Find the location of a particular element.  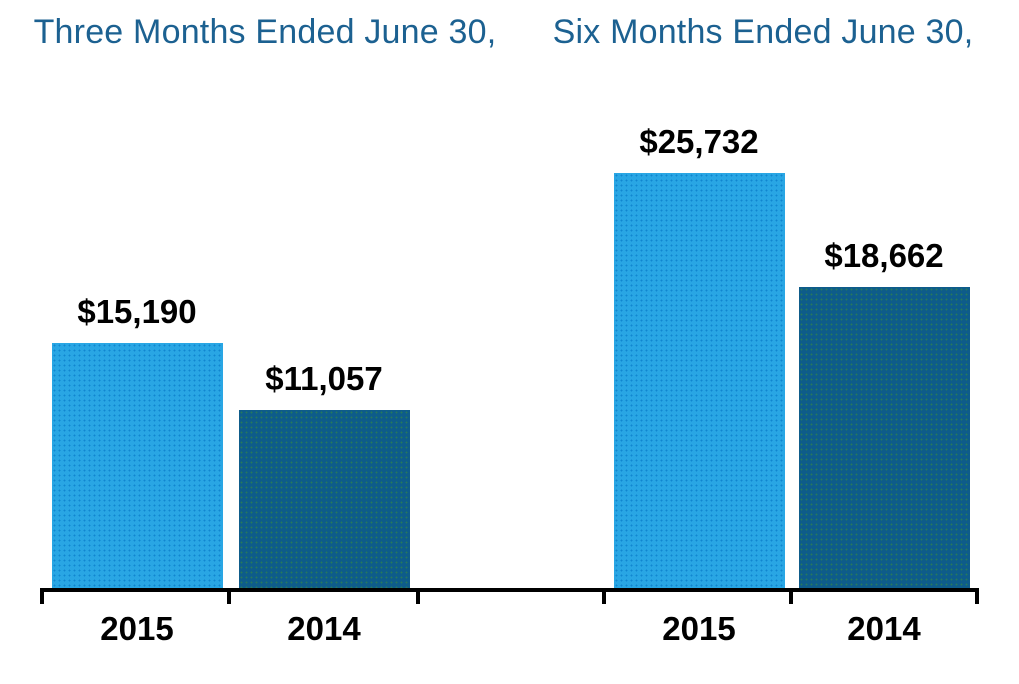

left-group-title: Three Months Ended June 30, is located at coordinates (265, 32).